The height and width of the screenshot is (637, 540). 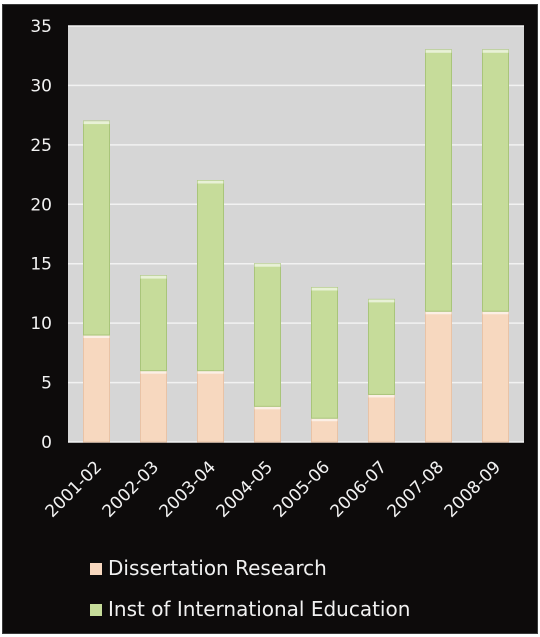 I want to click on x-tick-label: 2006-07, so click(x=359, y=489).